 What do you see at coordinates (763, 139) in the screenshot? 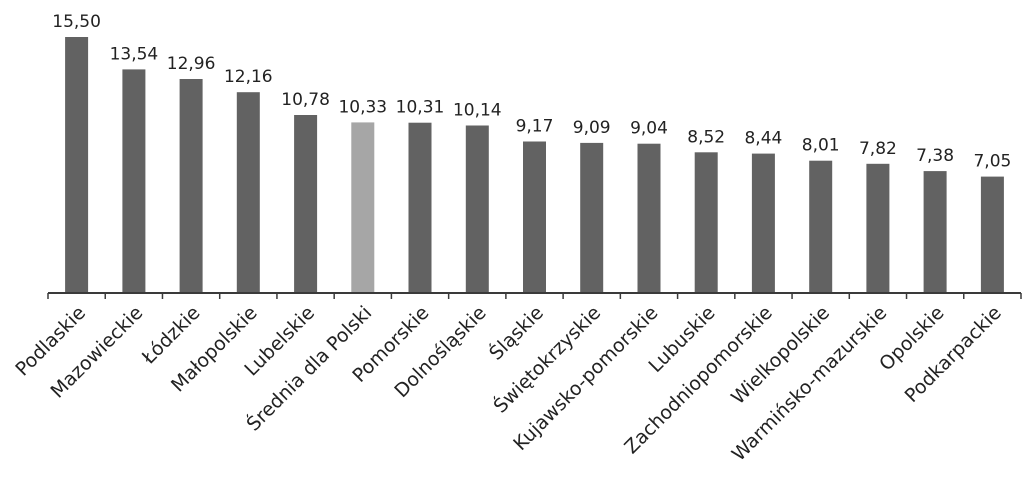
I see `value-label: 8,44` at bounding box center [763, 139].